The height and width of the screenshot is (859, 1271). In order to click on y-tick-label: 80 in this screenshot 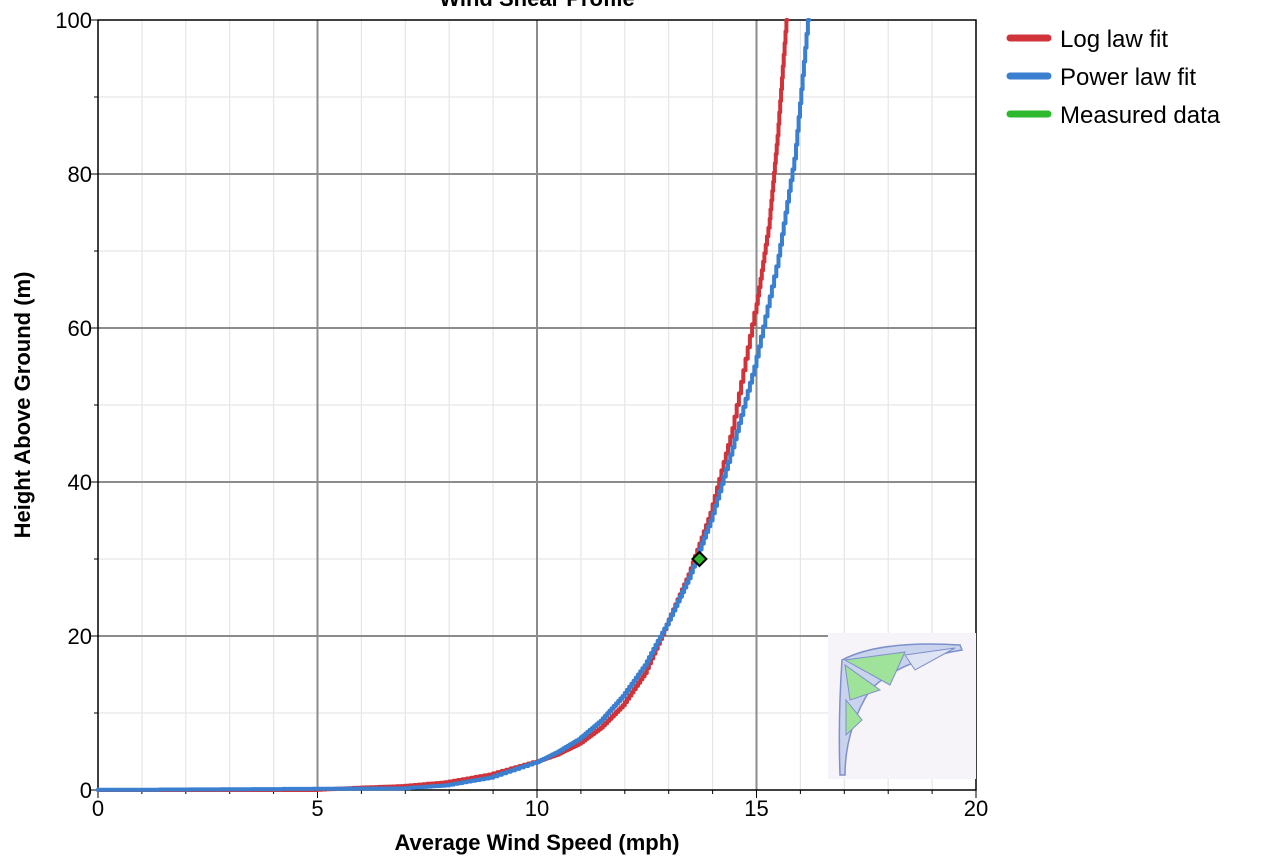, I will do `click(80, 174)`.